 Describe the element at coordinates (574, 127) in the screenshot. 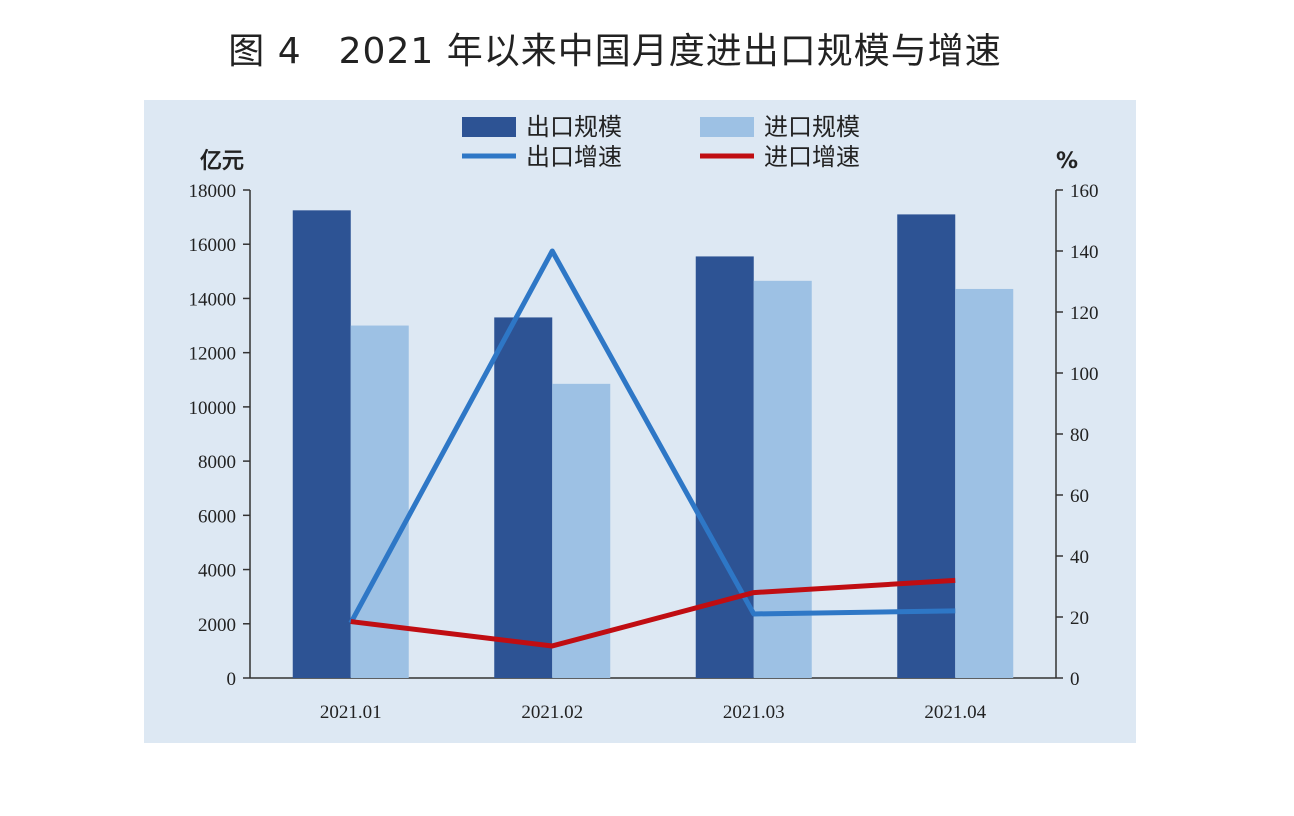

I see `legend-label-export-bar: 出口规模` at that location.